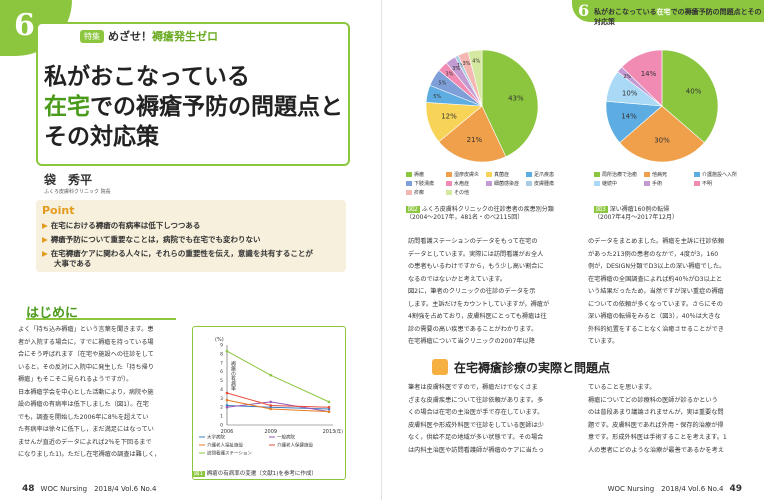 Image resolution: width=764 pixels, height=500 pixels. What do you see at coordinates (75, 379) in the screenshot?
I see `body-line: 褥瘡」もそこそこ見られるようですが）。` at bounding box center [75, 379].